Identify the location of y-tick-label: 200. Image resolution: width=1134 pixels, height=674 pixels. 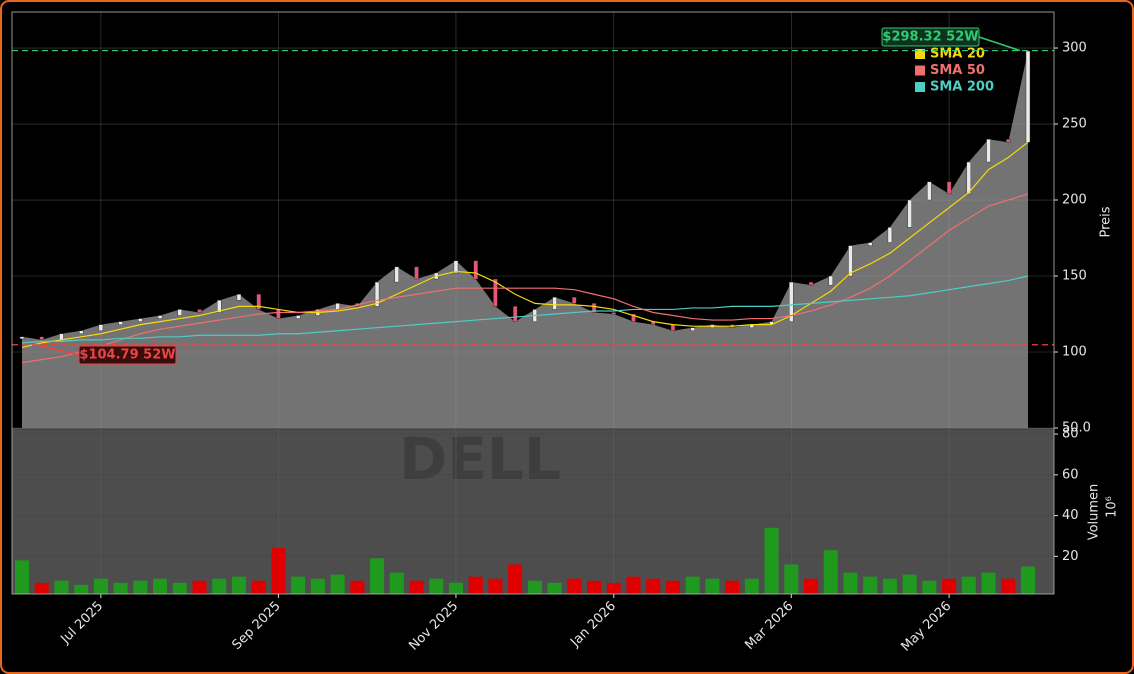
(1074, 200).